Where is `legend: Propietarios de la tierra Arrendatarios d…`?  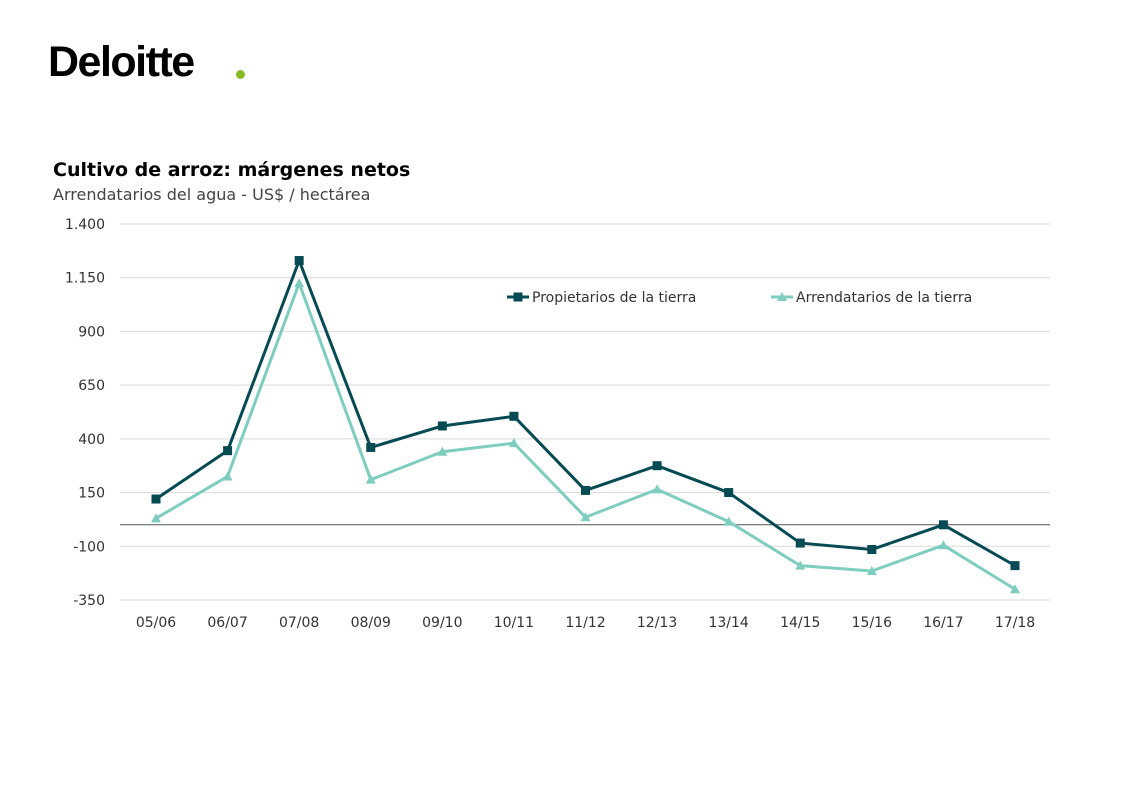 legend: Propietarios de la tierra Arrendatarios d… is located at coordinates (739, 298).